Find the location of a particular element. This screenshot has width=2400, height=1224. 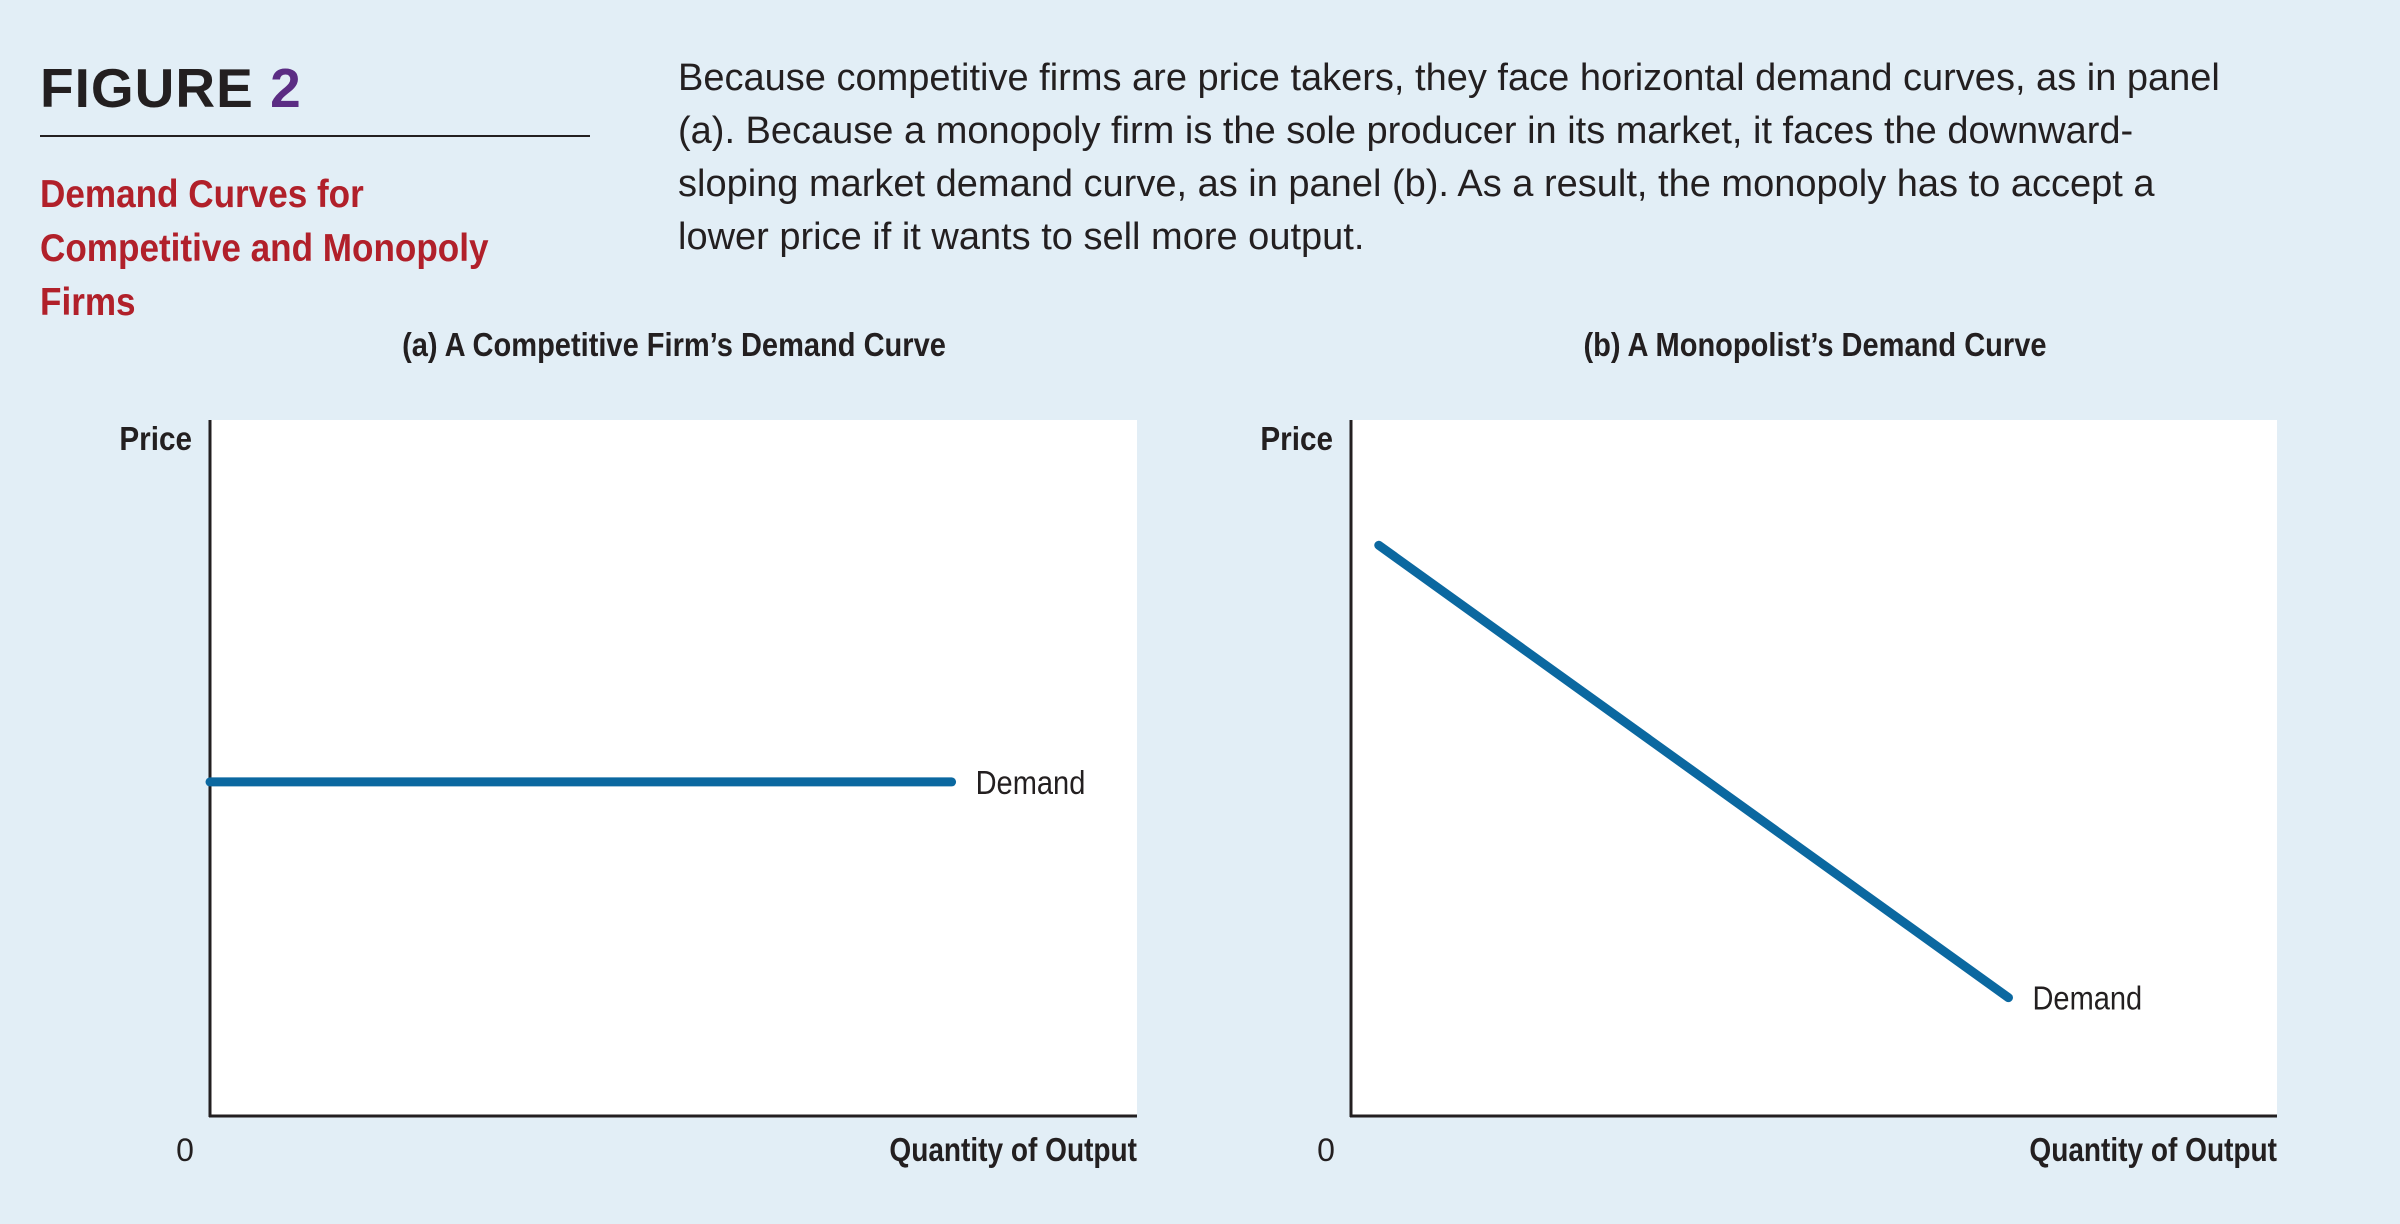

panel-b-x-axis-label: Quantity of Output is located at coordinates (2153, 1150).